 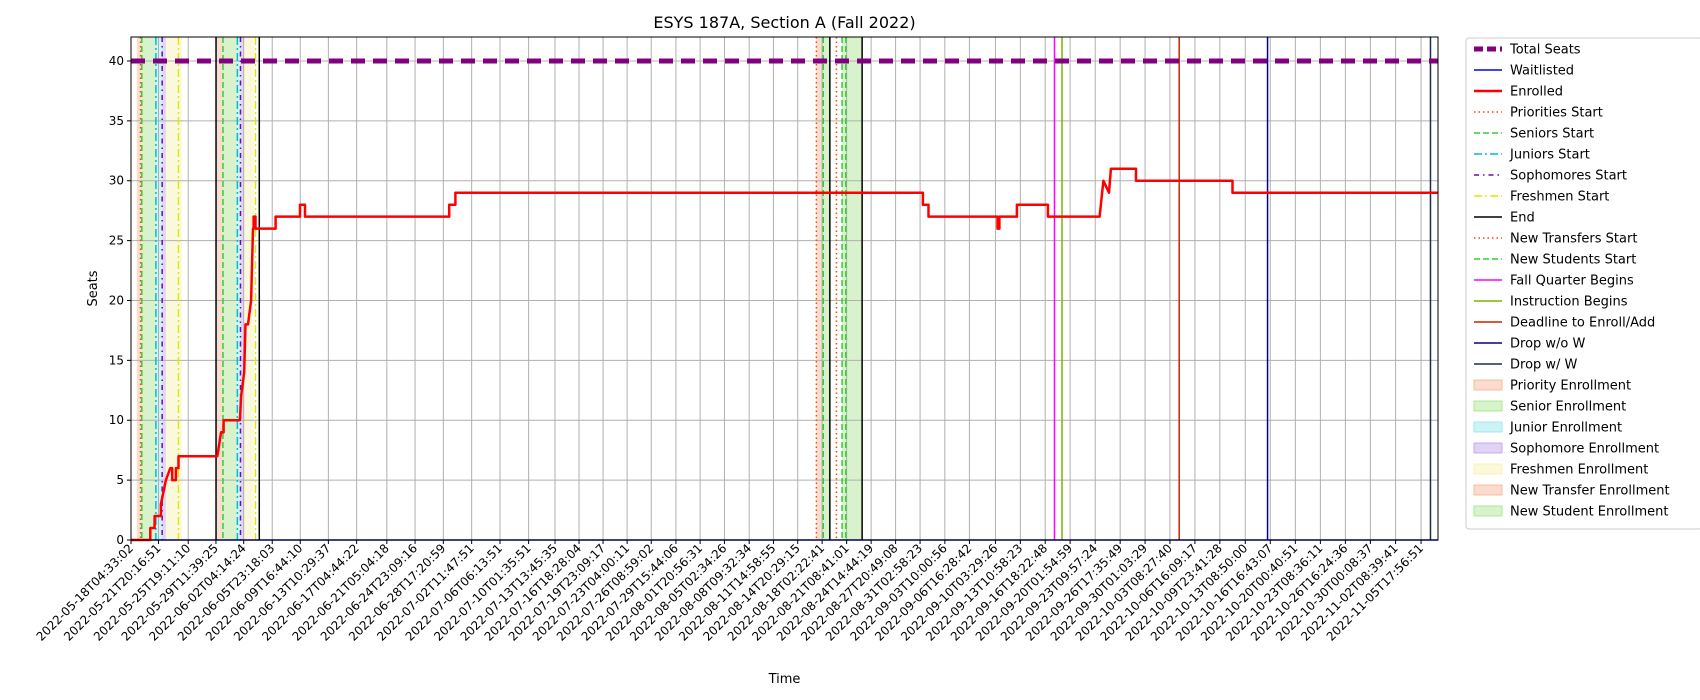 I want to click on y-tick-label: 20, so click(x=116, y=300).